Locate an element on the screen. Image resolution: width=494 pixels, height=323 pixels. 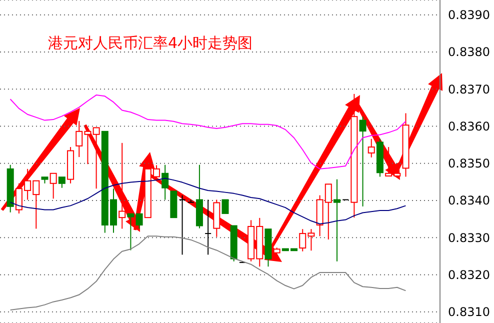
y-tick-label: 0.8350 is located at coordinates (469, 163).